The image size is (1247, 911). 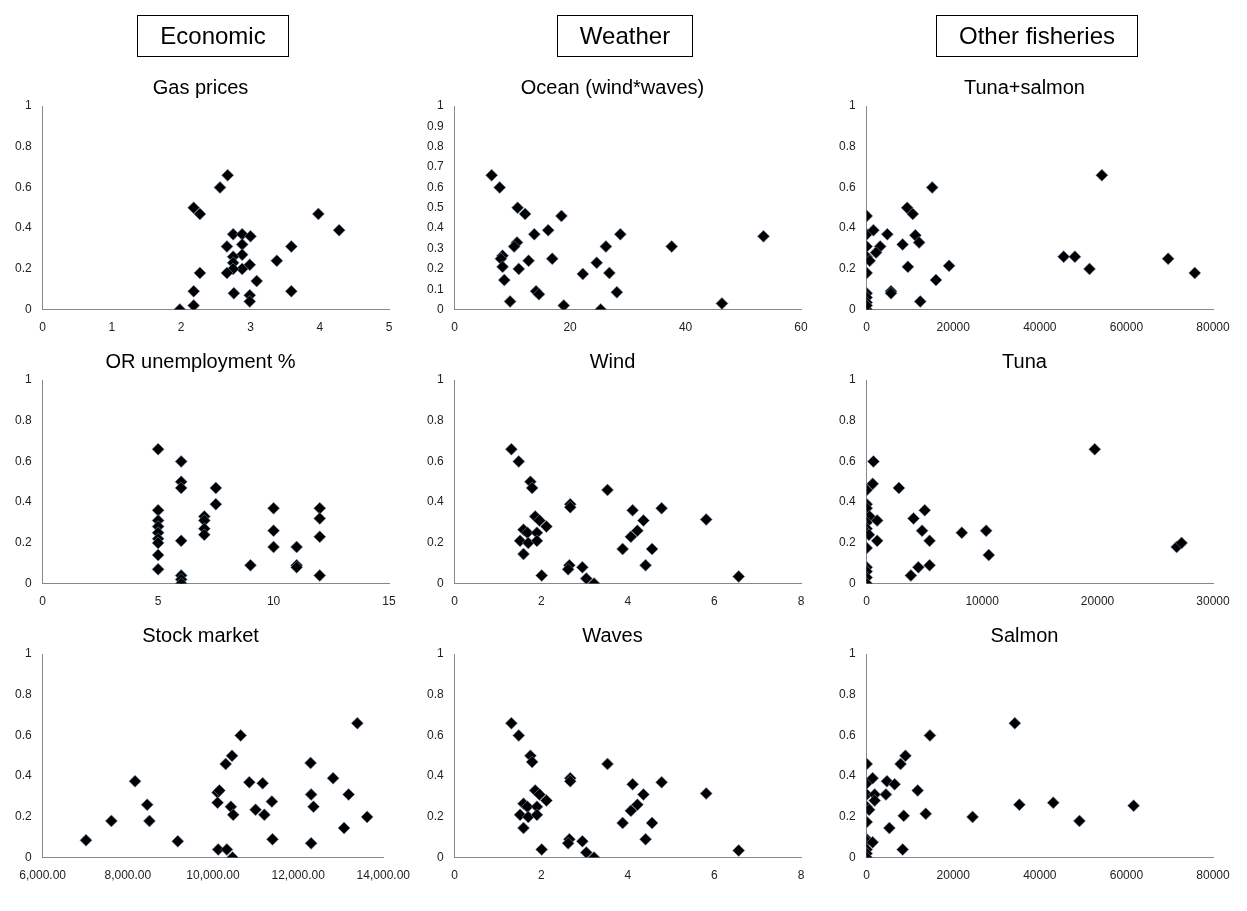 I want to click on x-tick-label: 8,000.00, so click(x=128, y=875).